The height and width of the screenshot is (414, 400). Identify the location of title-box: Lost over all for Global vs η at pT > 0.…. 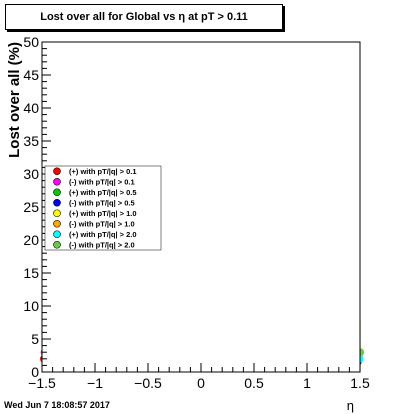
(144, 17).